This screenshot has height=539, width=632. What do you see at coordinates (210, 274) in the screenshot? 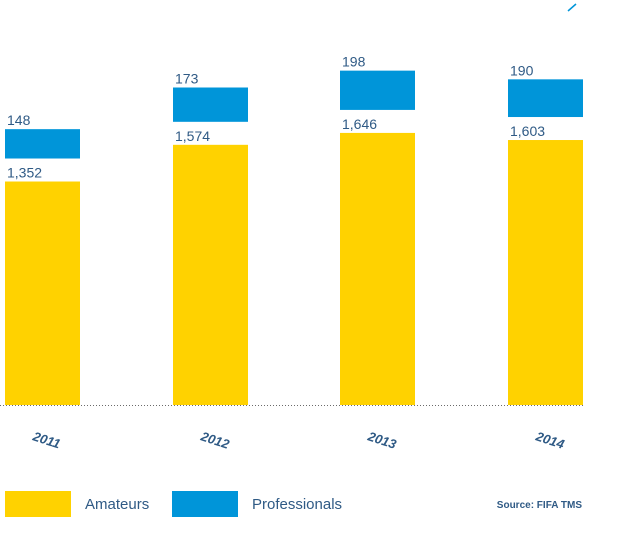
I see `bar-amateurs-2012` at bounding box center [210, 274].